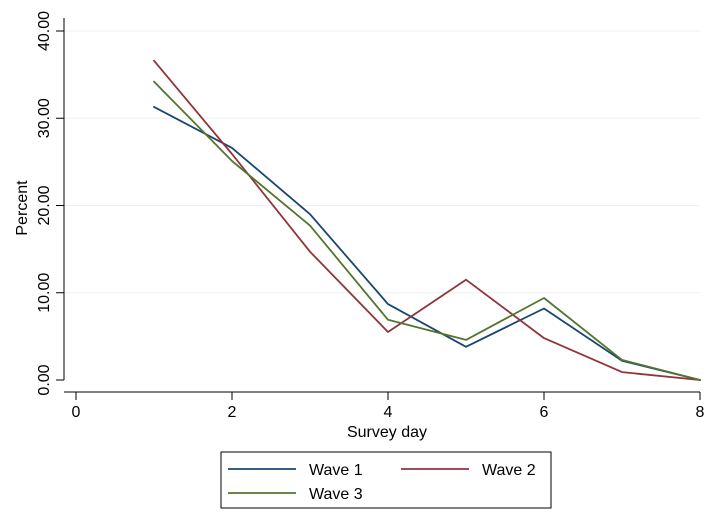 The height and width of the screenshot is (518, 707). What do you see at coordinates (388, 412) in the screenshot?
I see `x-tick-label: 4` at bounding box center [388, 412].